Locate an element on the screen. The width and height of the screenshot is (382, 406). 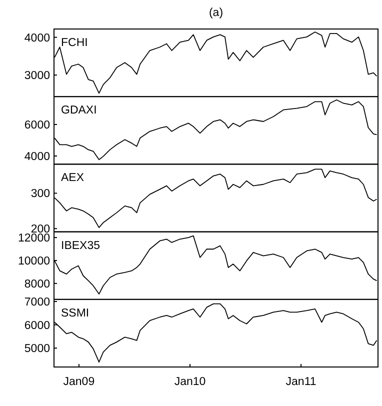
y-tick-label: 12000 is located at coordinates (34, 238).